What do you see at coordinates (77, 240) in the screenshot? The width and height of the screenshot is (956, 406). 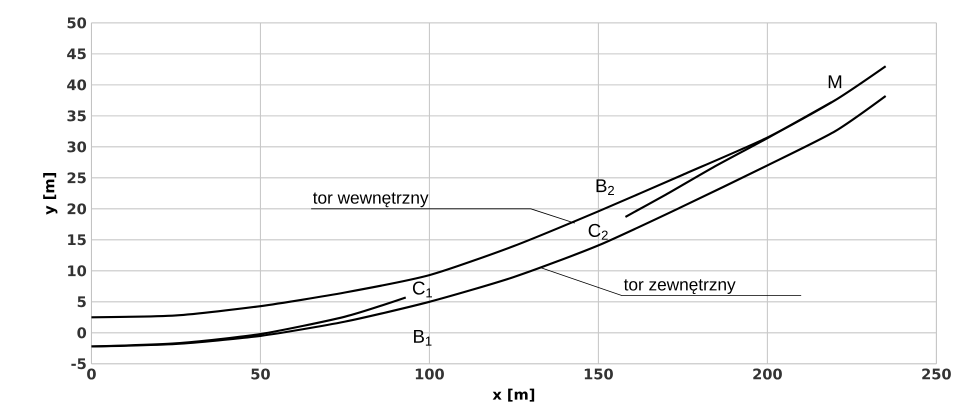 I see `y-tick-label: 15` at bounding box center [77, 240].